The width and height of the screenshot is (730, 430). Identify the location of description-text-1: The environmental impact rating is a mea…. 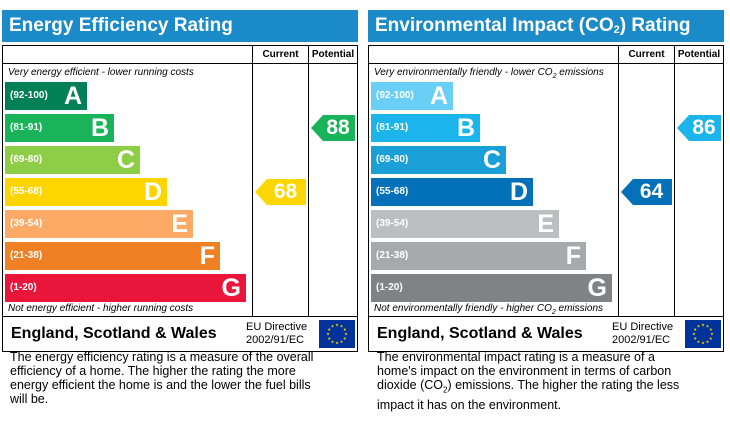
(524, 371).